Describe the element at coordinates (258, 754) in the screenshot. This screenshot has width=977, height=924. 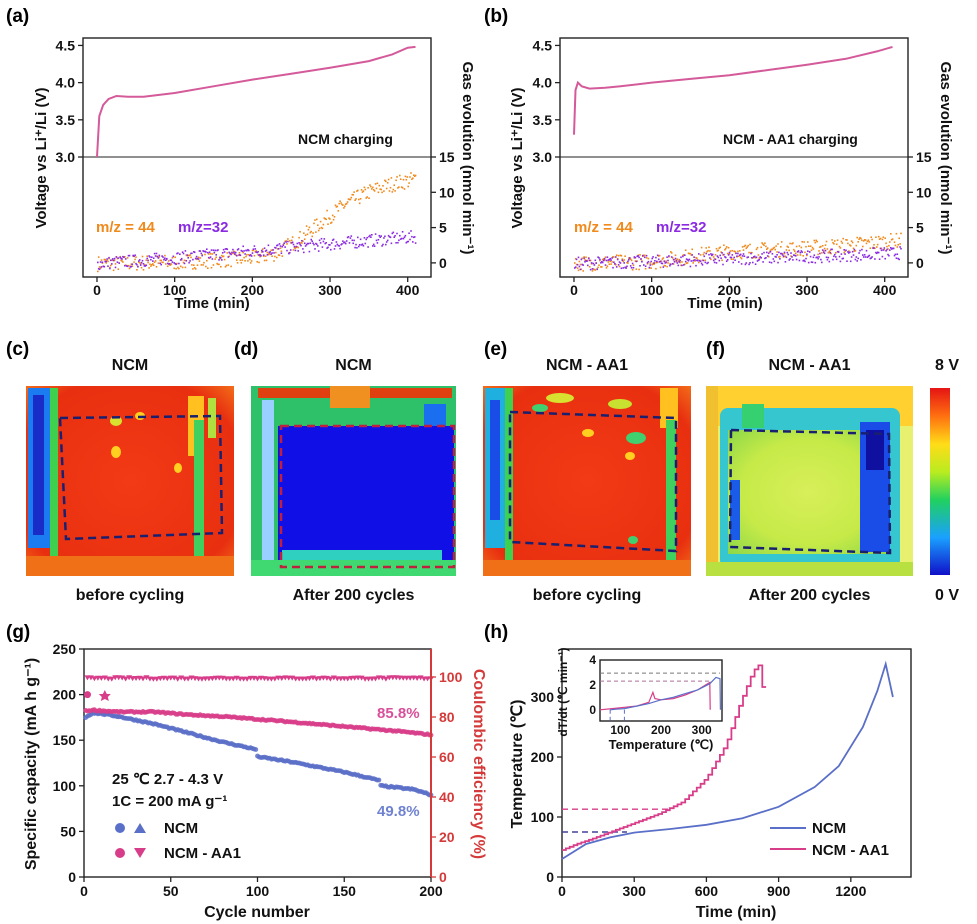
I see `ncm_capacity-series` at that location.